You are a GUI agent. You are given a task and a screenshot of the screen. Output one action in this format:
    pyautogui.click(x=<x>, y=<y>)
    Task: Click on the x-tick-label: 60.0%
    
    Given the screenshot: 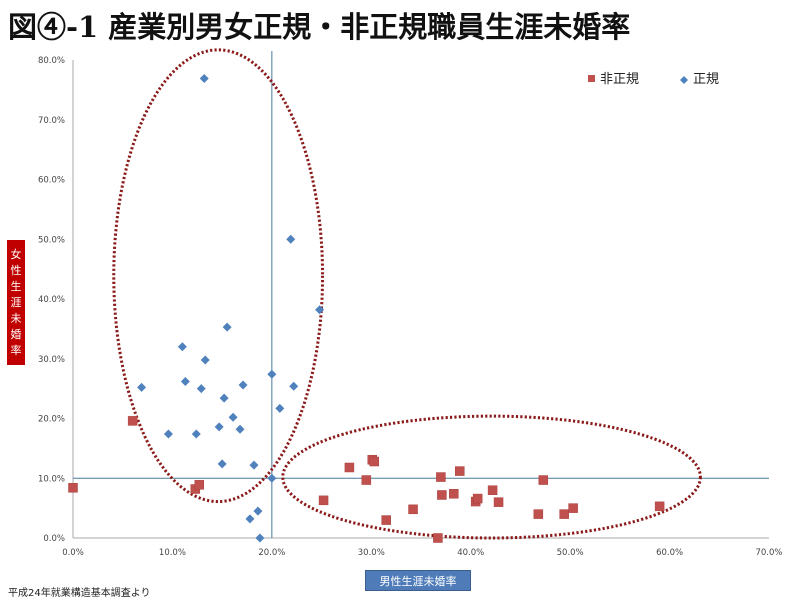 What is the action you would take?
    pyautogui.click(x=669, y=553)
    